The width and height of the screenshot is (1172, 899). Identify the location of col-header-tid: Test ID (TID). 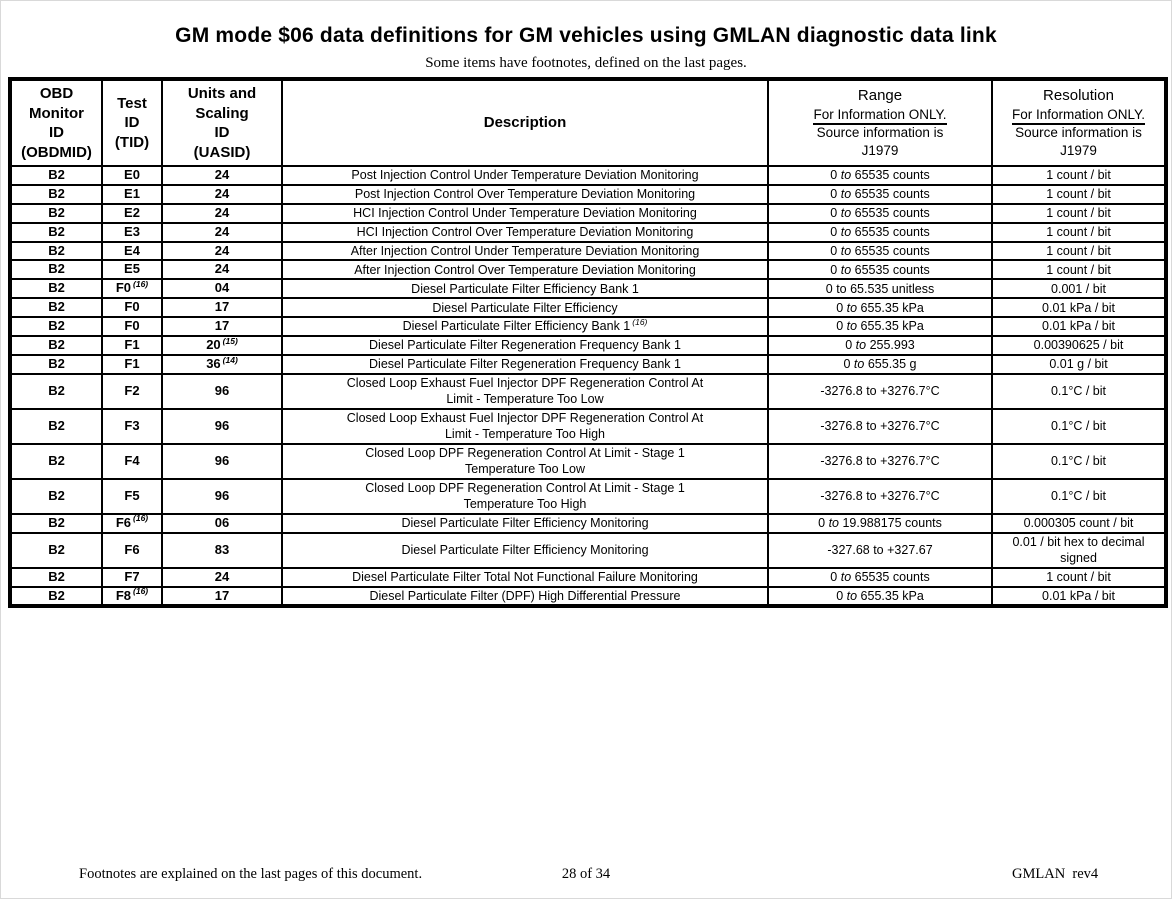
(132, 122).